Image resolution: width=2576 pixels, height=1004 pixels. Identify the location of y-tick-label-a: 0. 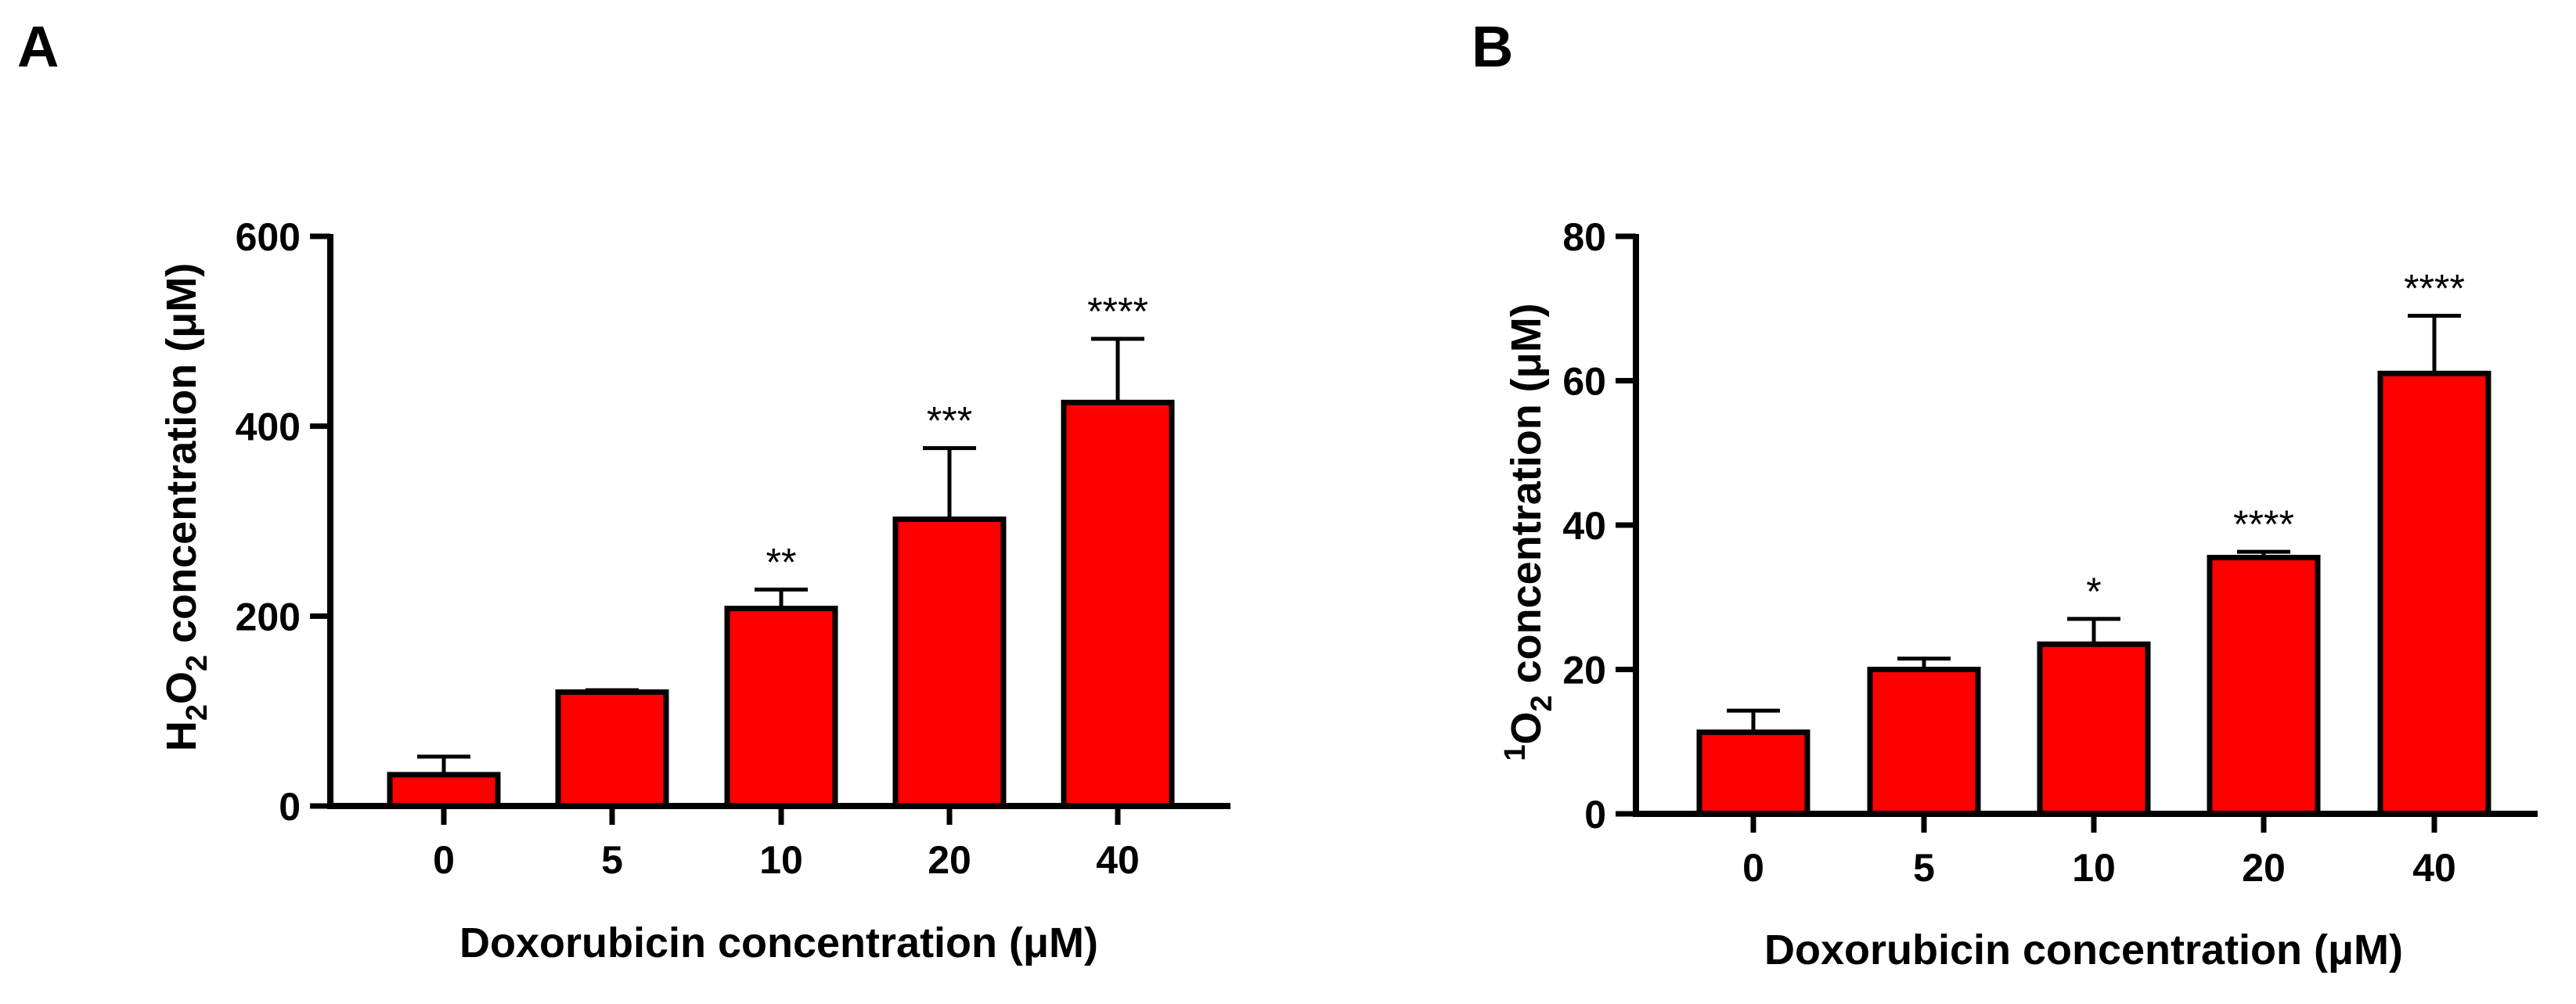
(290, 807).